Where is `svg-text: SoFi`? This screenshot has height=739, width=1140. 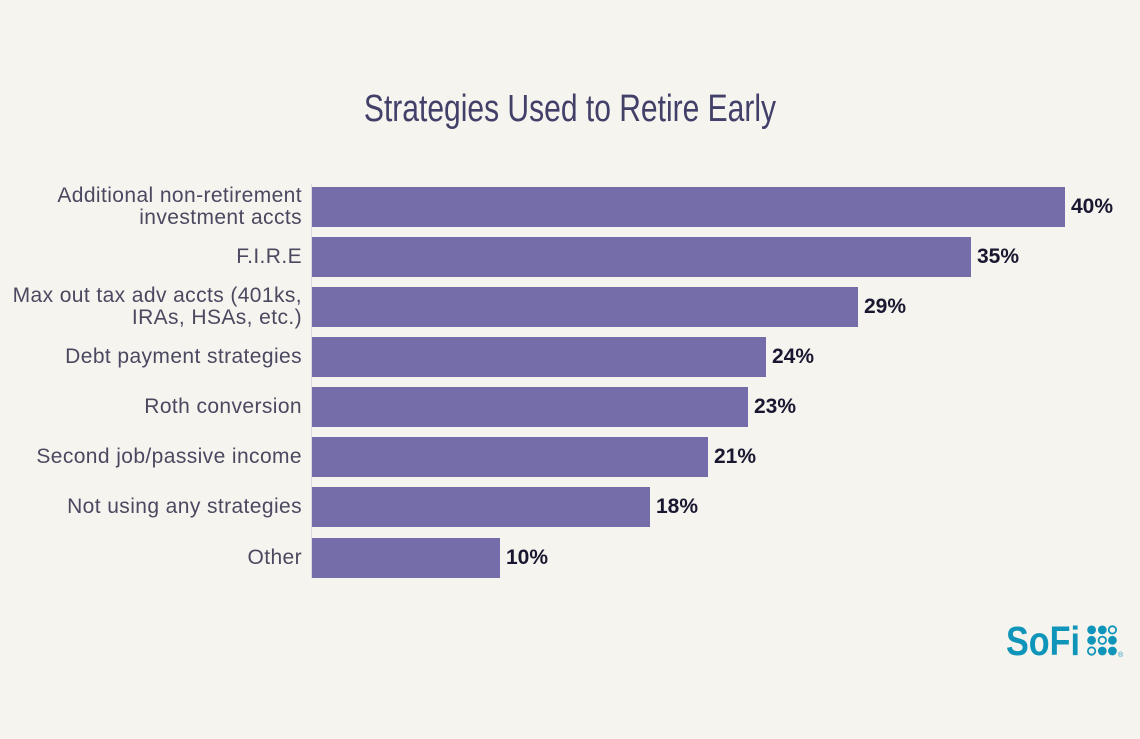 svg-text: SoFi is located at coordinates (1043, 641).